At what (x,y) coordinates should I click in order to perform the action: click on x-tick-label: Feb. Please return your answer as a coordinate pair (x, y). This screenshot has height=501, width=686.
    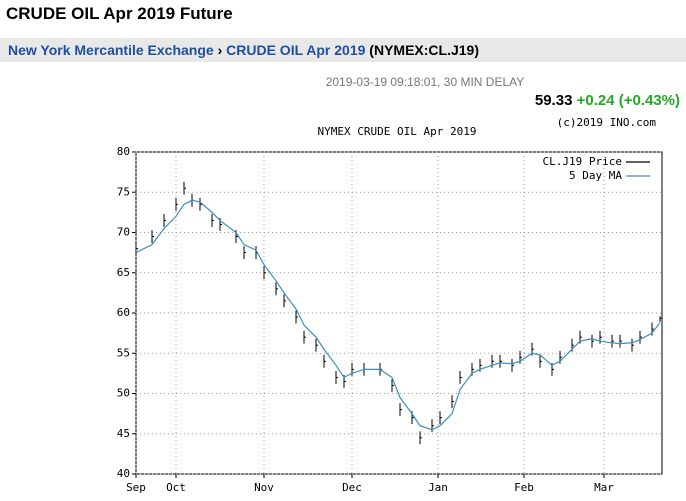
    Looking at the image, I should click on (524, 487).